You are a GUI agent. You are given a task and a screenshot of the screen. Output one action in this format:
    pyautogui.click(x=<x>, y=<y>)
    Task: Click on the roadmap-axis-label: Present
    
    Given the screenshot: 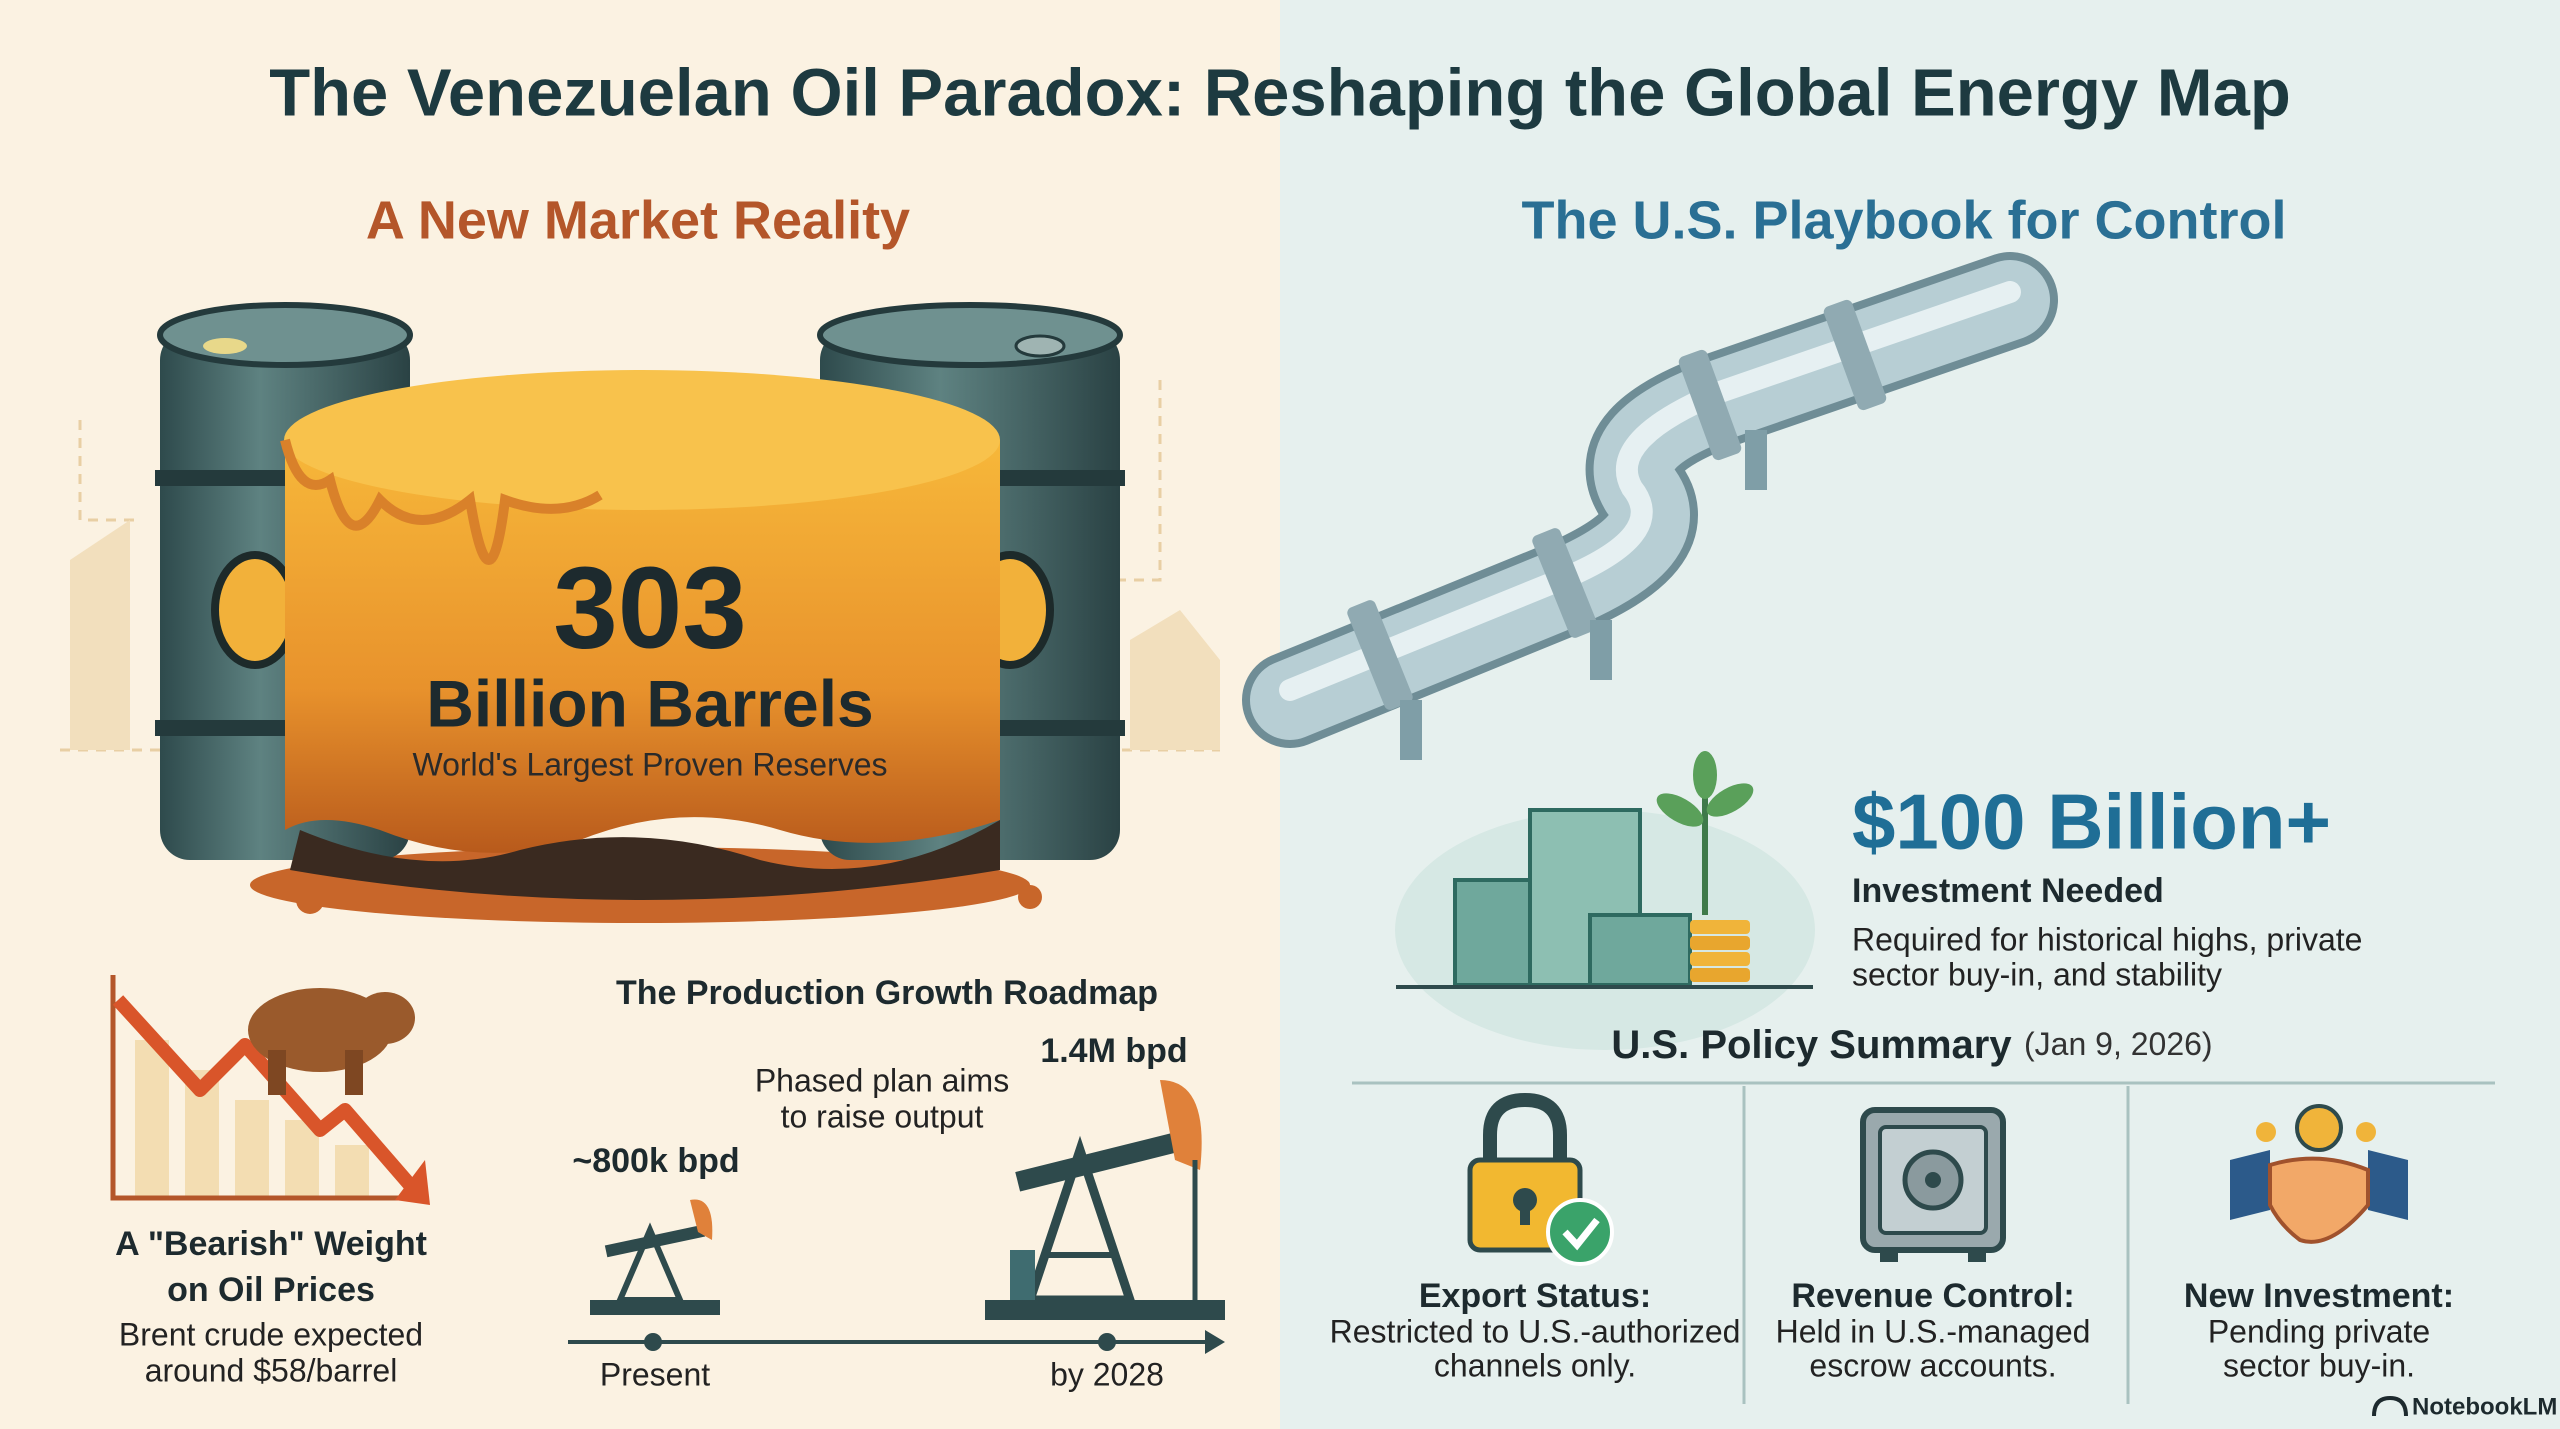 What is the action you would take?
    pyautogui.click(x=655, y=1374)
    